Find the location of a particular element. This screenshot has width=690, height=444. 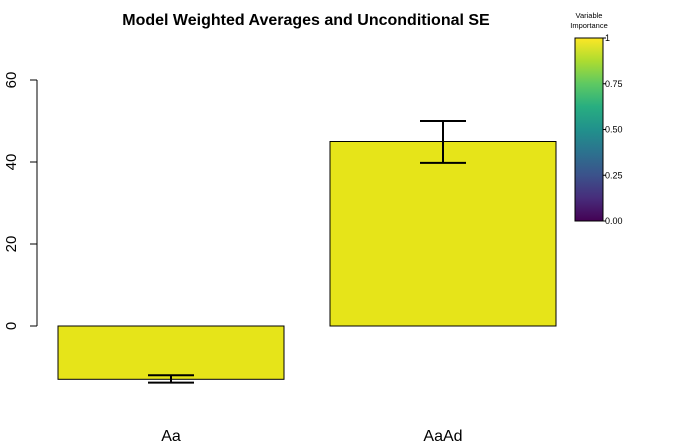

category-labels: Aa AaAd is located at coordinates (311, 436).